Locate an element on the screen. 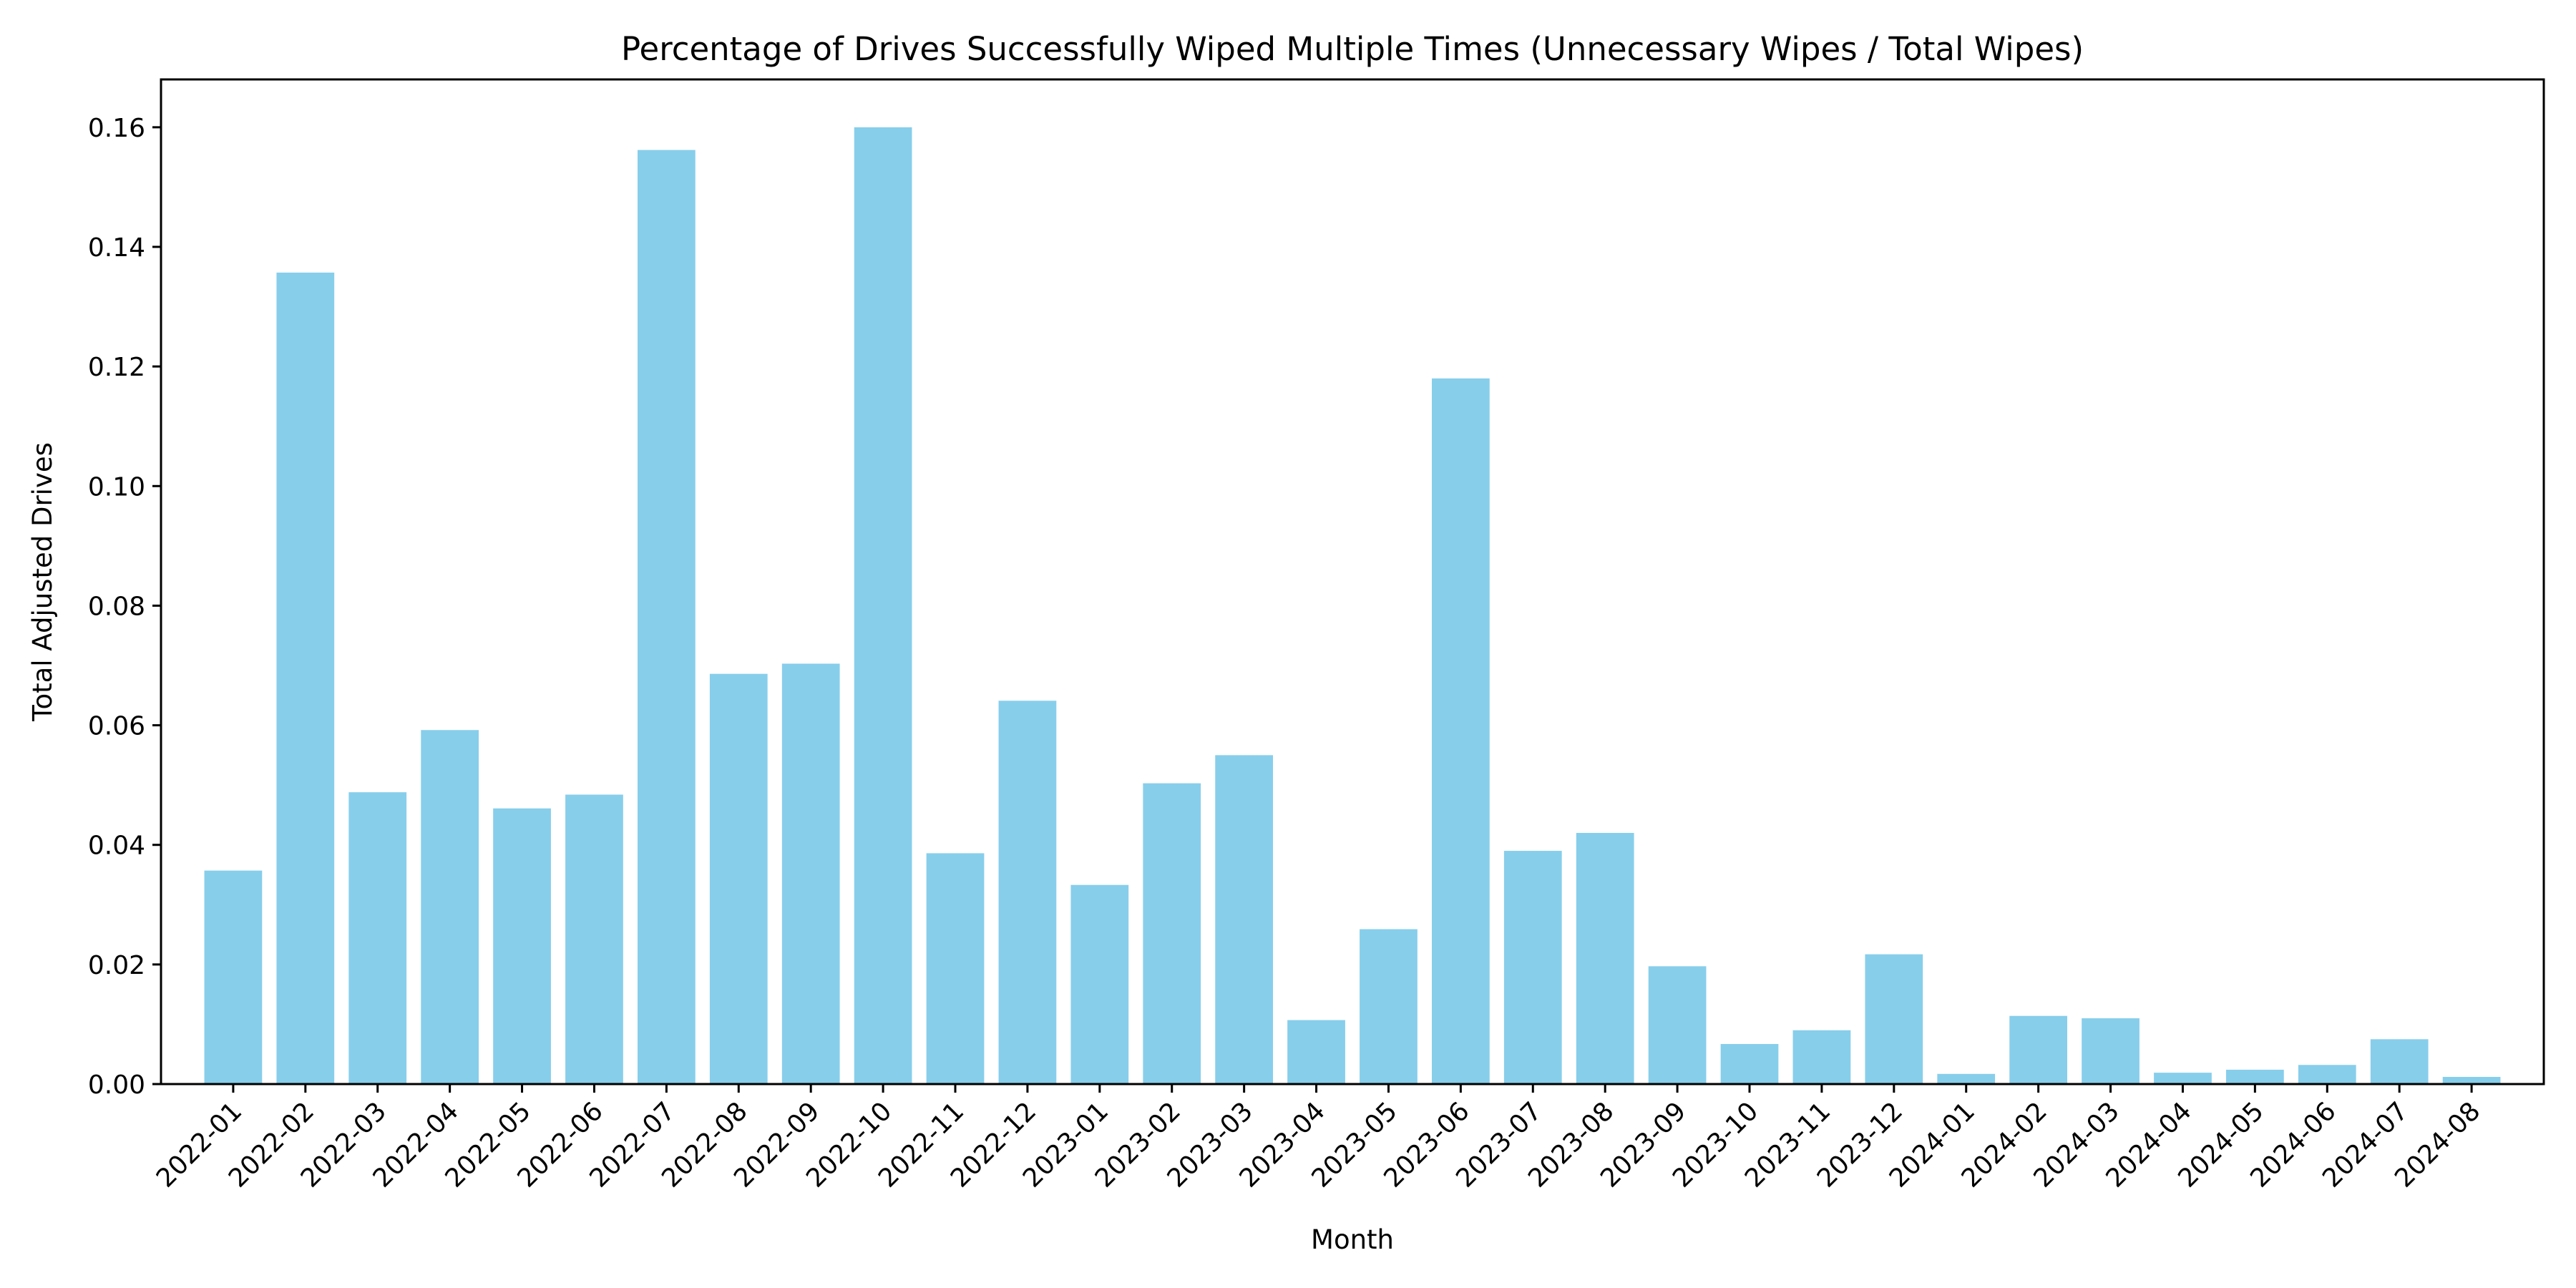 This screenshot has width=2576, height=1288. y-axis-title: Total Adjusted Drives is located at coordinates (42, 582).